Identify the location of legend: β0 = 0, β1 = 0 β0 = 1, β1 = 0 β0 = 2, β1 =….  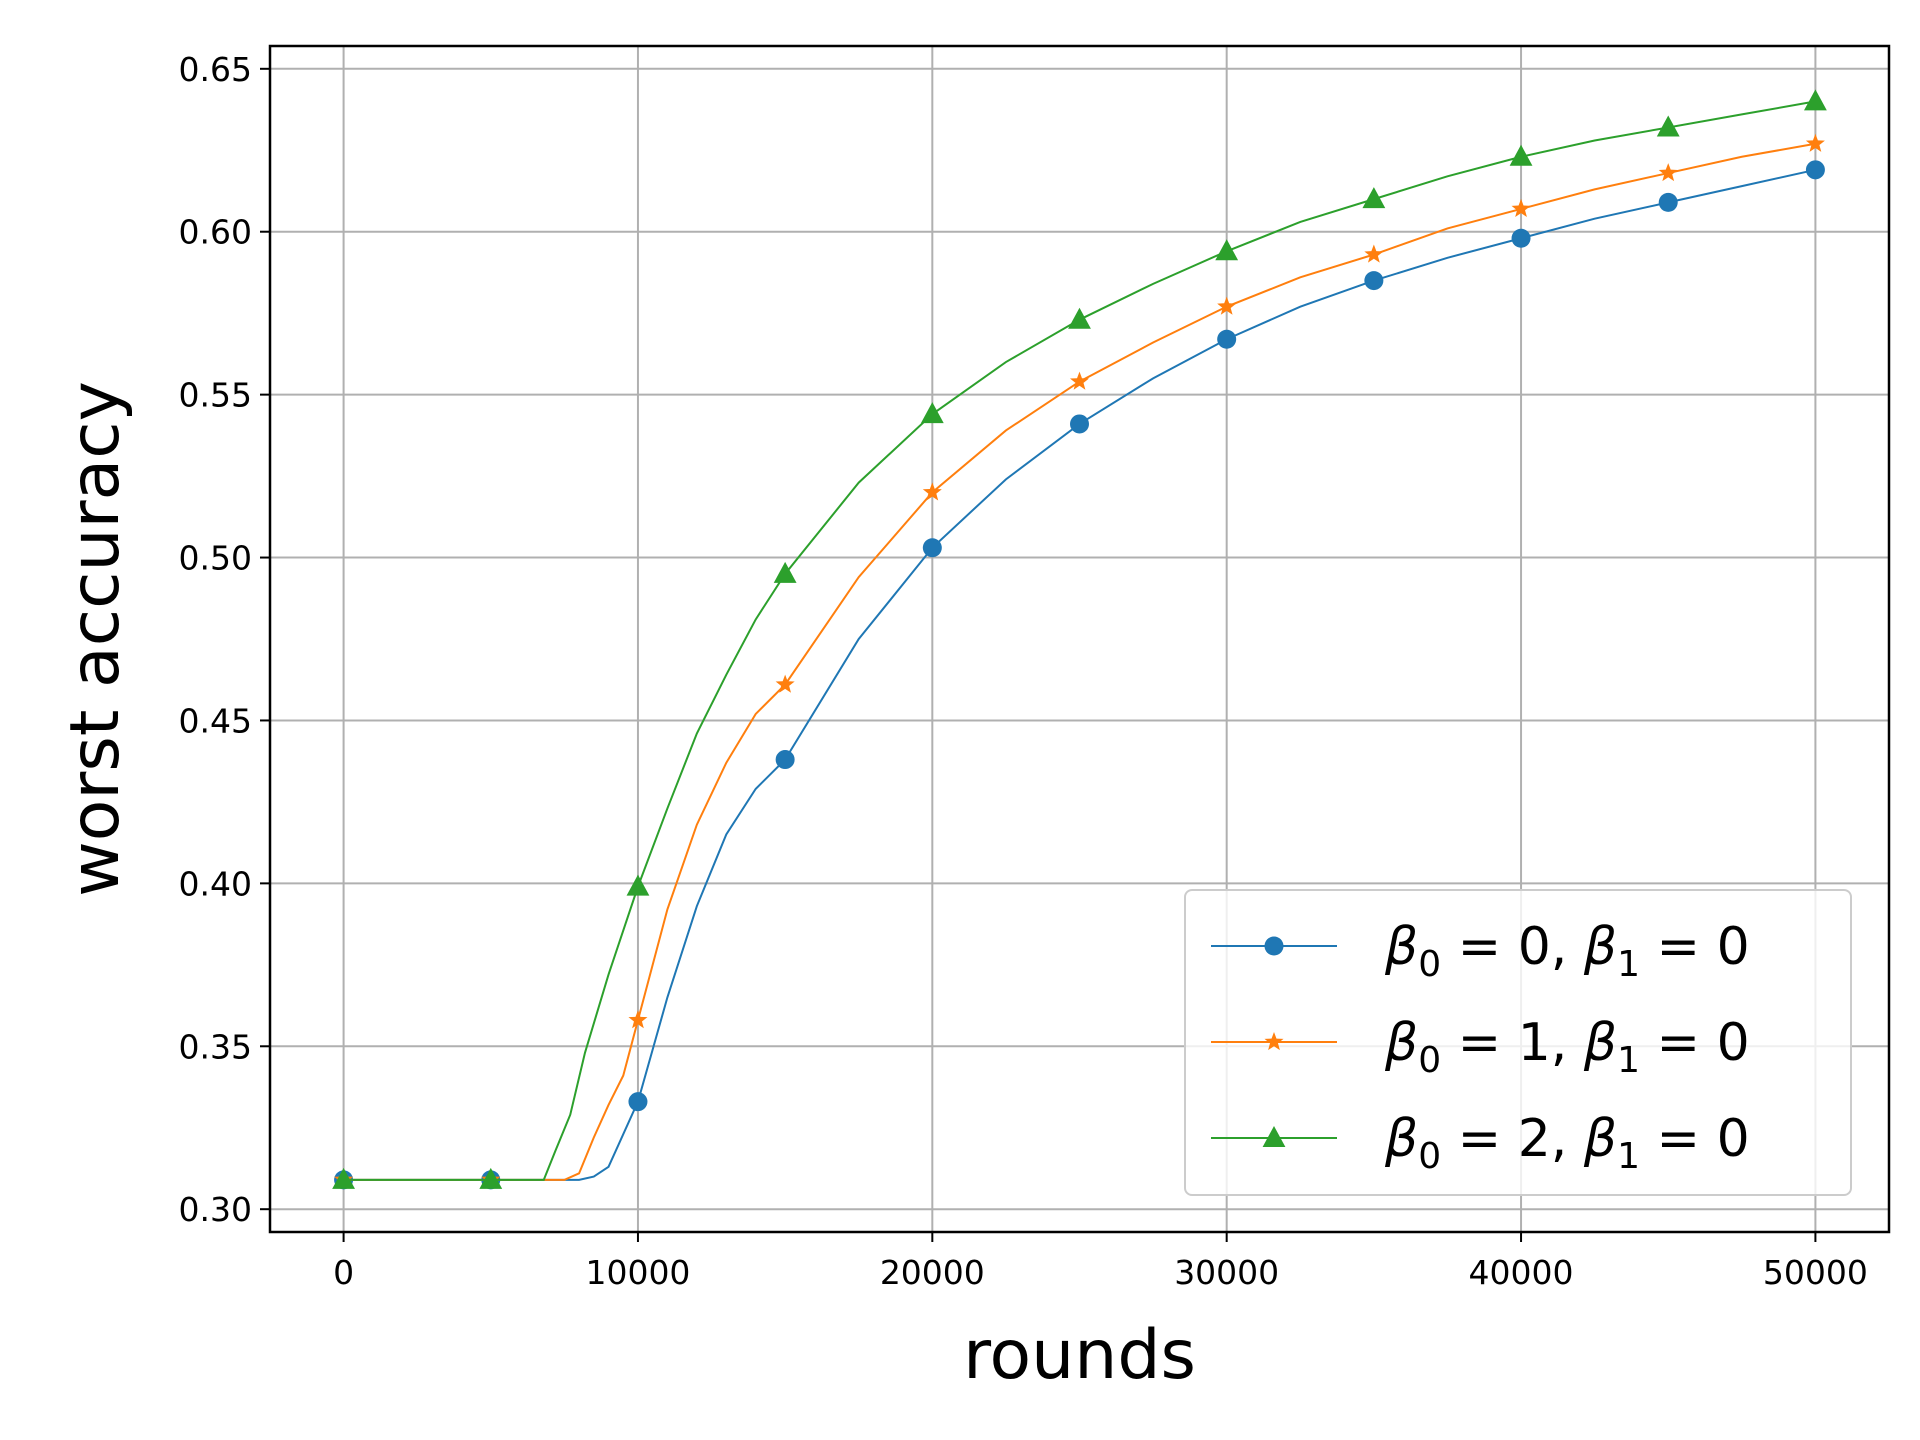
(1518, 1042).